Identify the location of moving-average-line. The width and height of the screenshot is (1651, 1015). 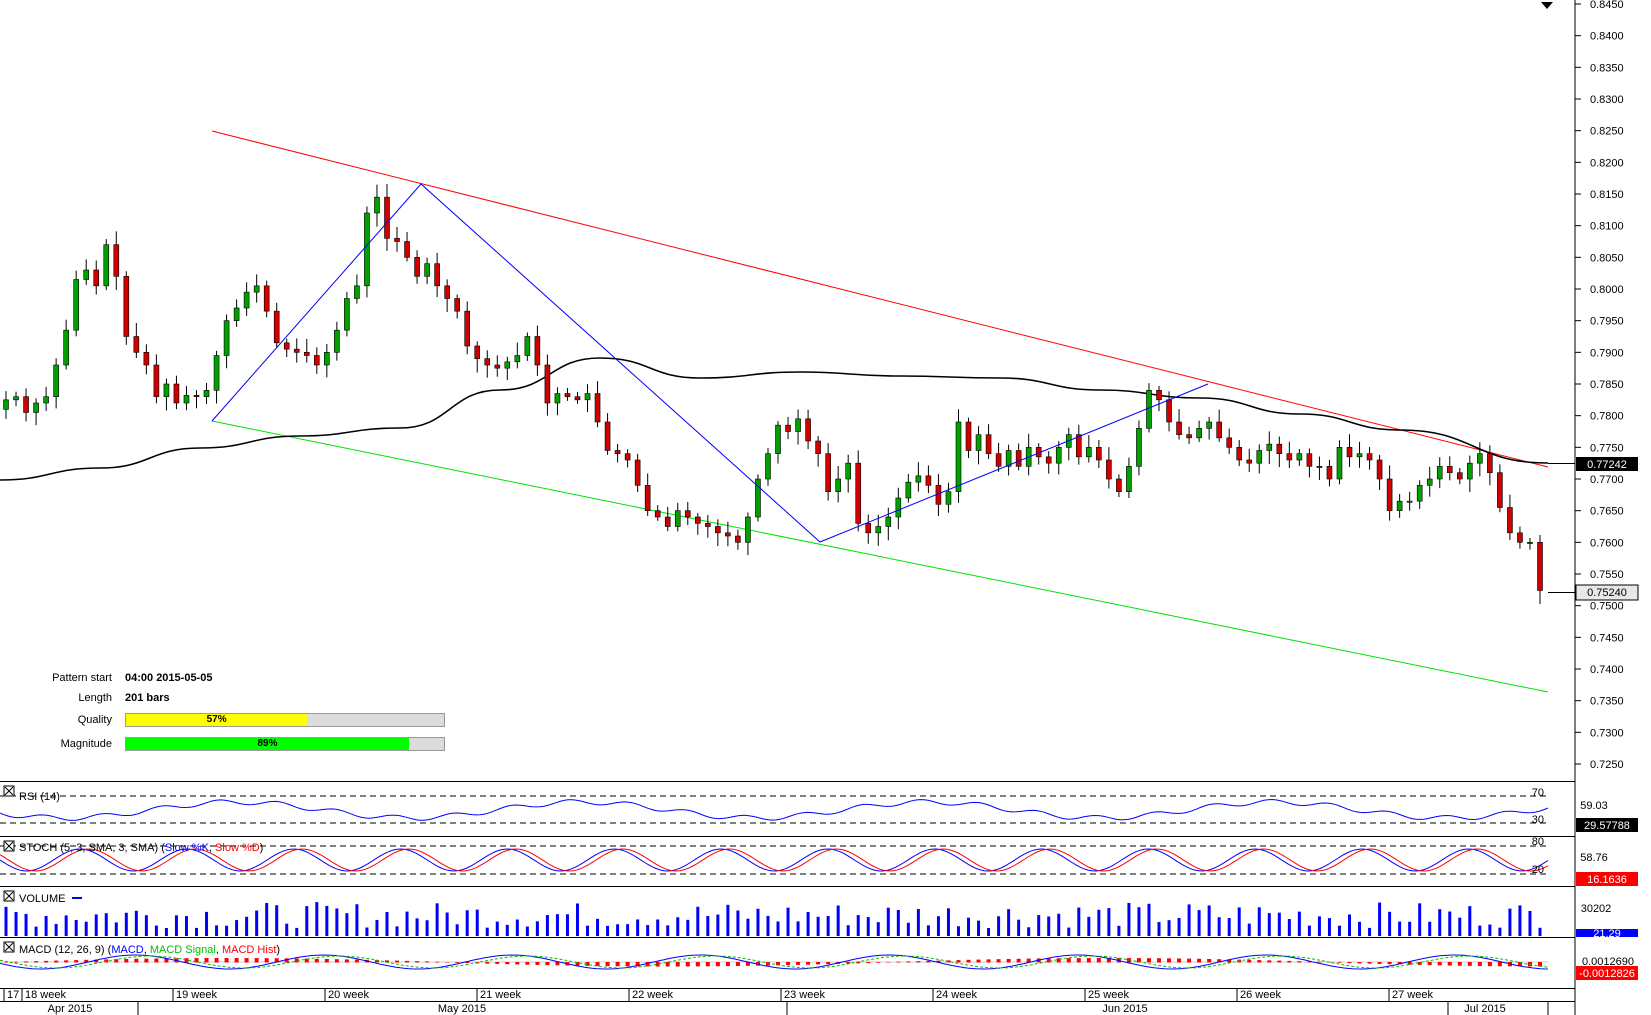
(774, 419).